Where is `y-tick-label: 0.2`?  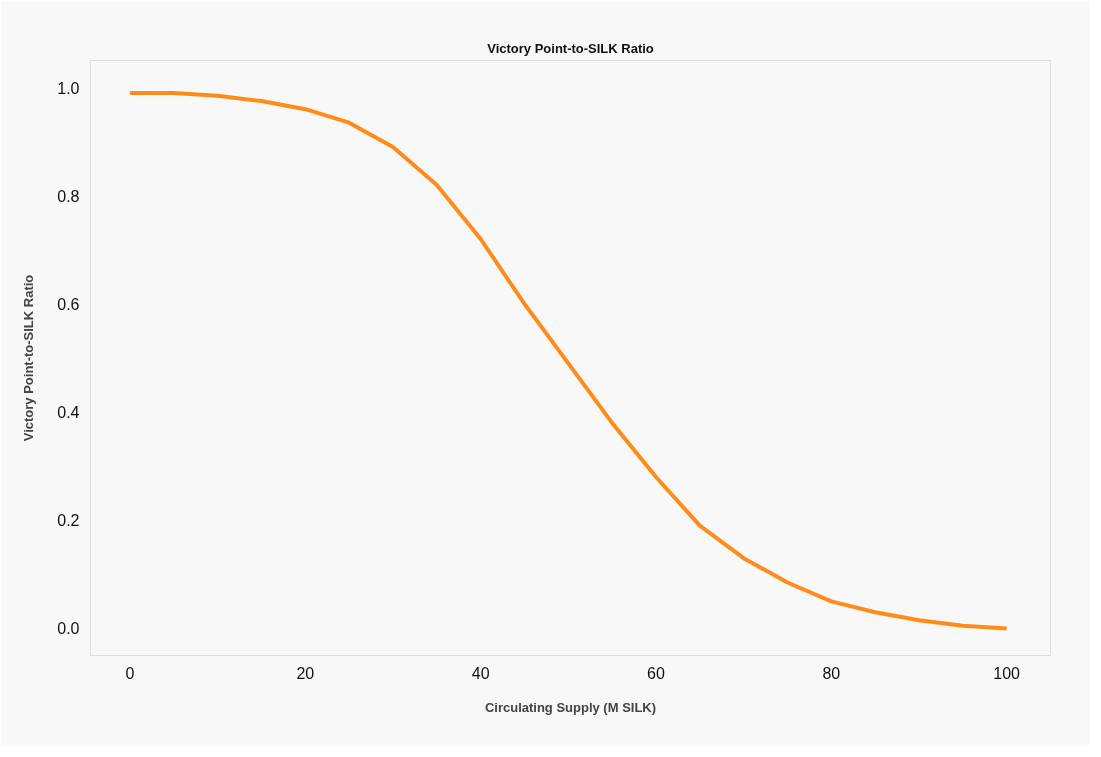 y-tick-label: 0.2 is located at coordinates (68, 521).